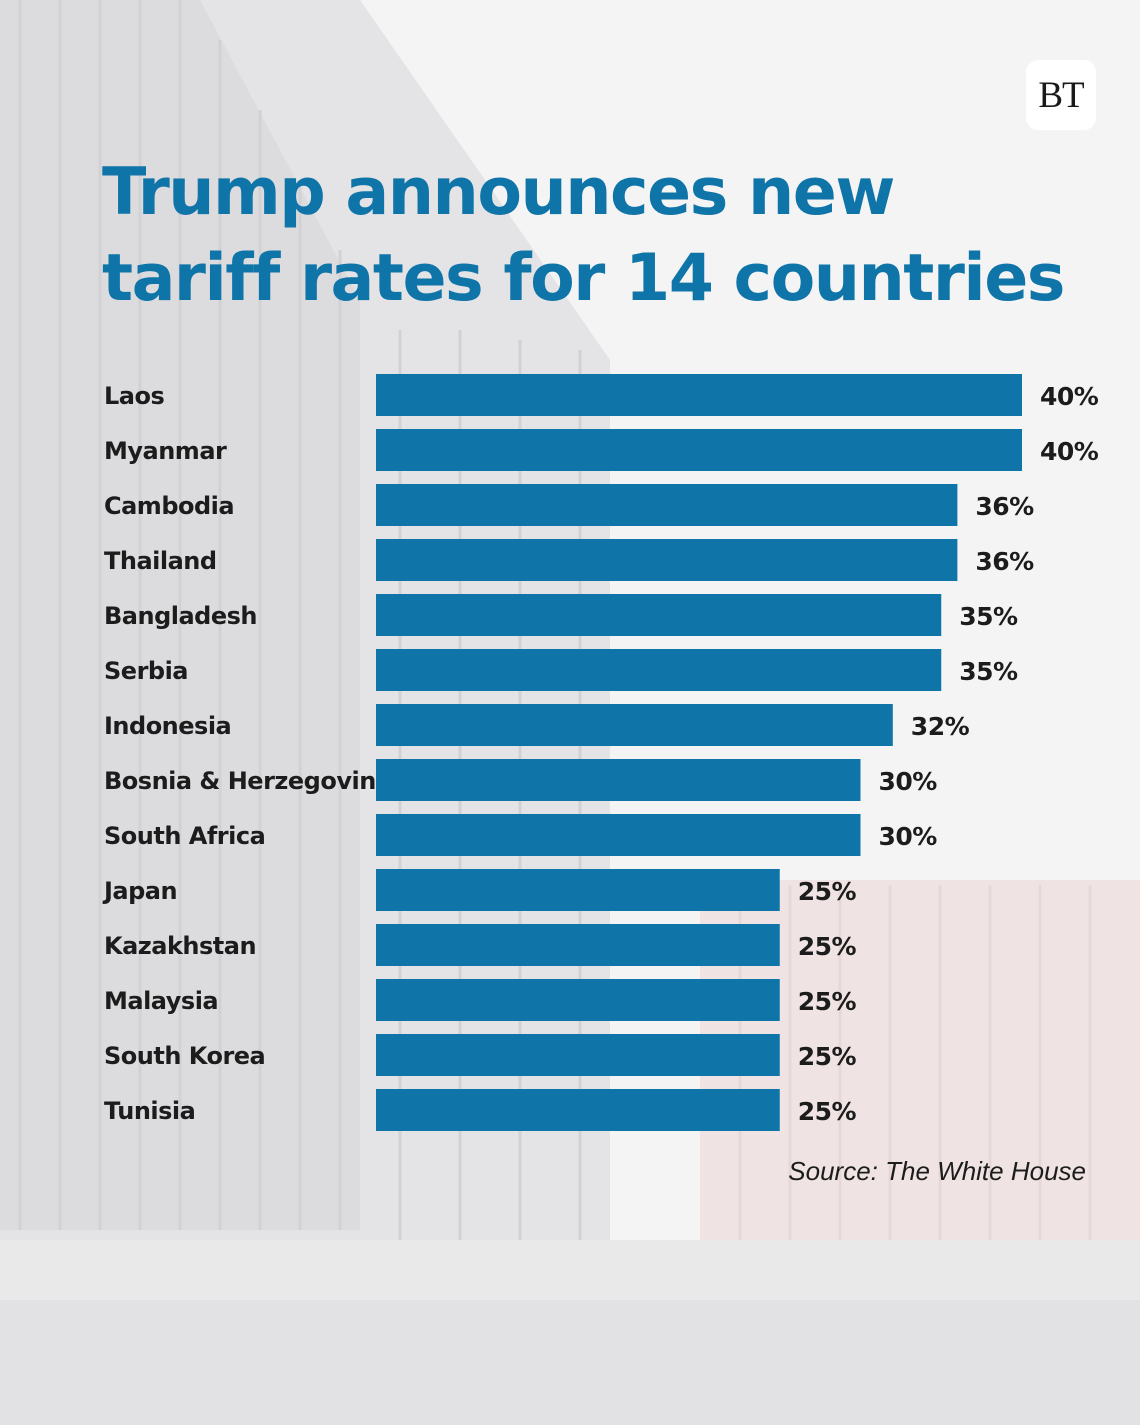 This screenshot has height=1425, width=1140. What do you see at coordinates (1061, 95) in the screenshot?
I see `brand-logo: BT` at bounding box center [1061, 95].